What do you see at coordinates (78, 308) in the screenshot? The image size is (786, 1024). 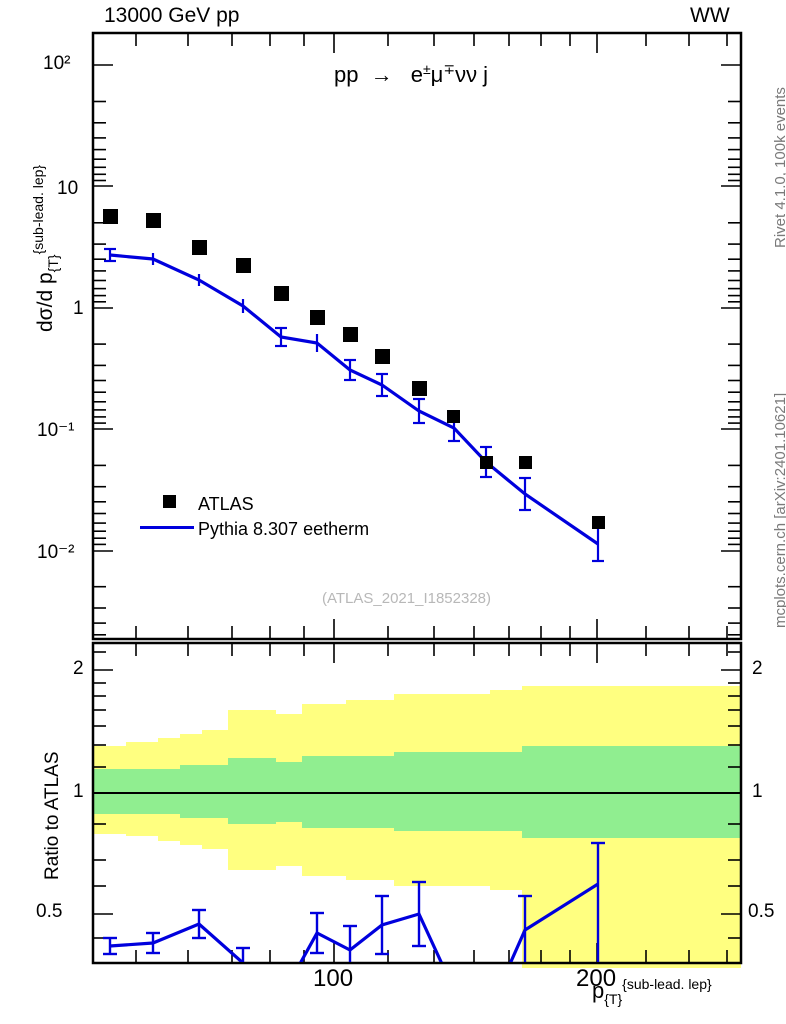 I see `main-ytick-1: 1` at bounding box center [78, 308].